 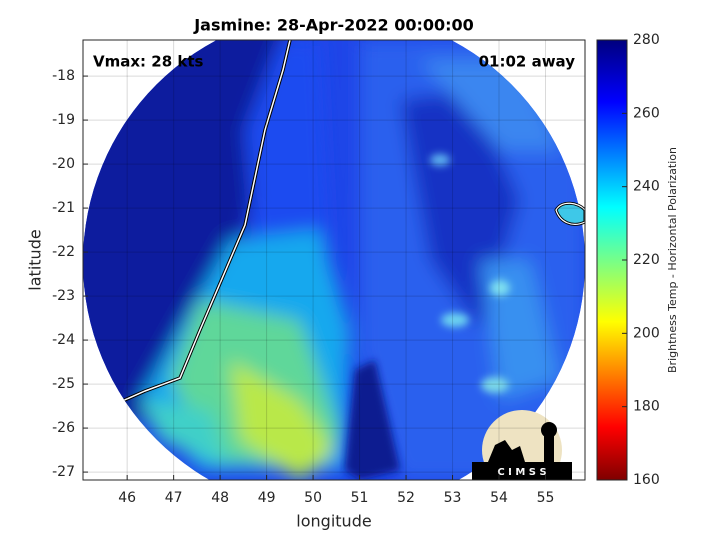 What do you see at coordinates (313, 498) in the screenshot?
I see `x-tick-label: 50` at bounding box center [313, 498].